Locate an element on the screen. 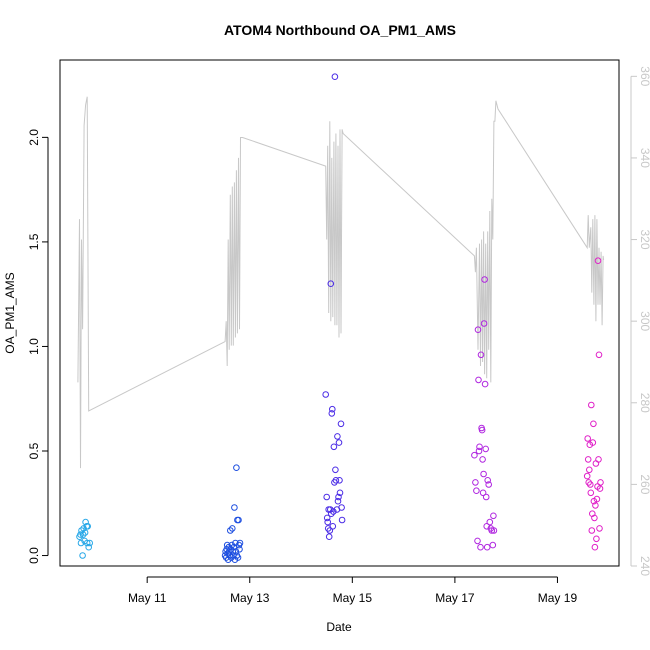 Image resolution: width=650 pixels, height=650 pixels. y-axis-label: OA_PM1_AMS is located at coordinates (10, 312).